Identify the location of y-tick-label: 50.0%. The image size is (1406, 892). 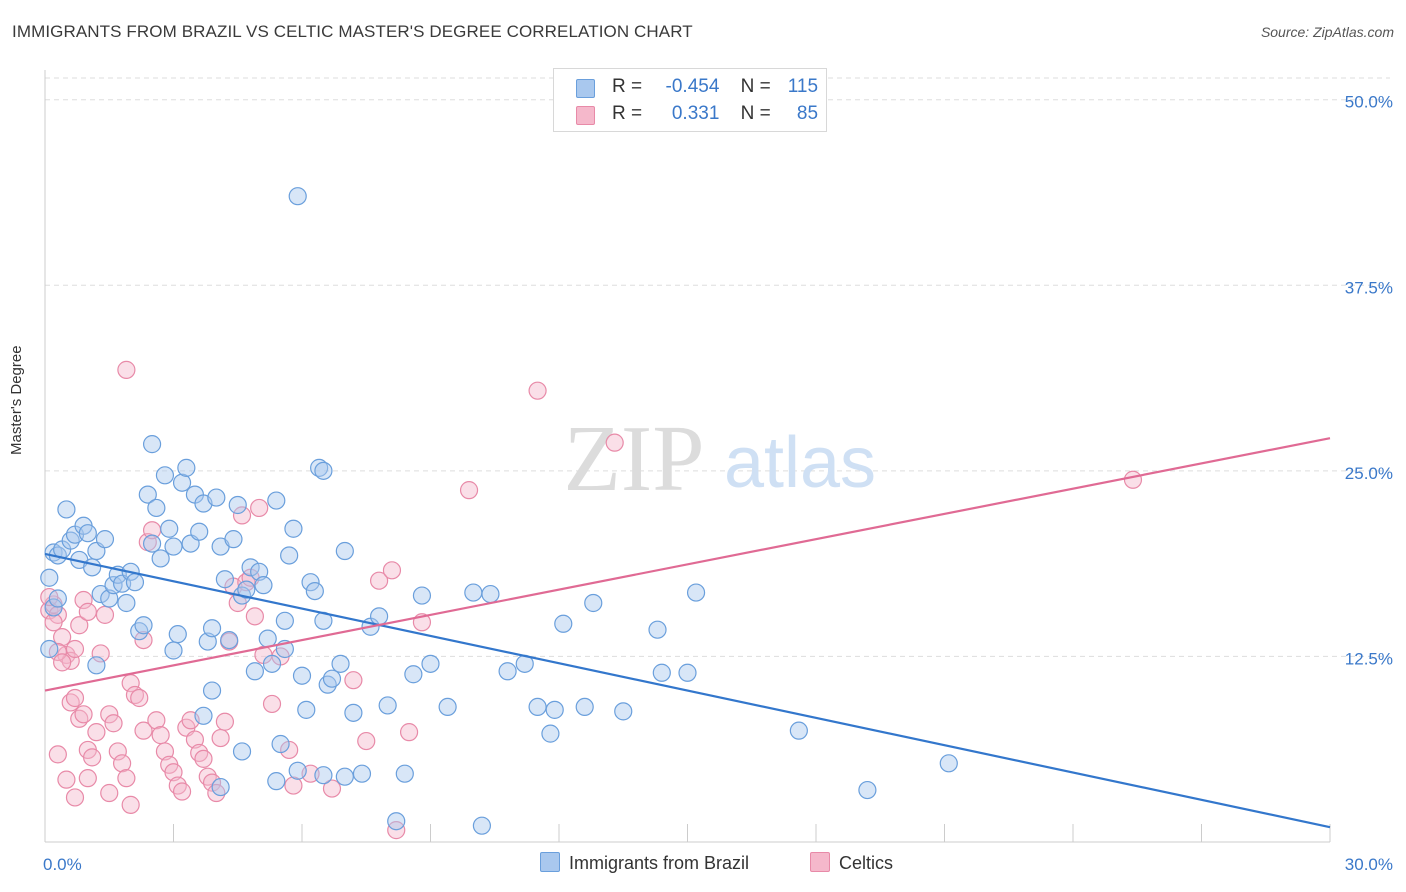
(1369, 102).